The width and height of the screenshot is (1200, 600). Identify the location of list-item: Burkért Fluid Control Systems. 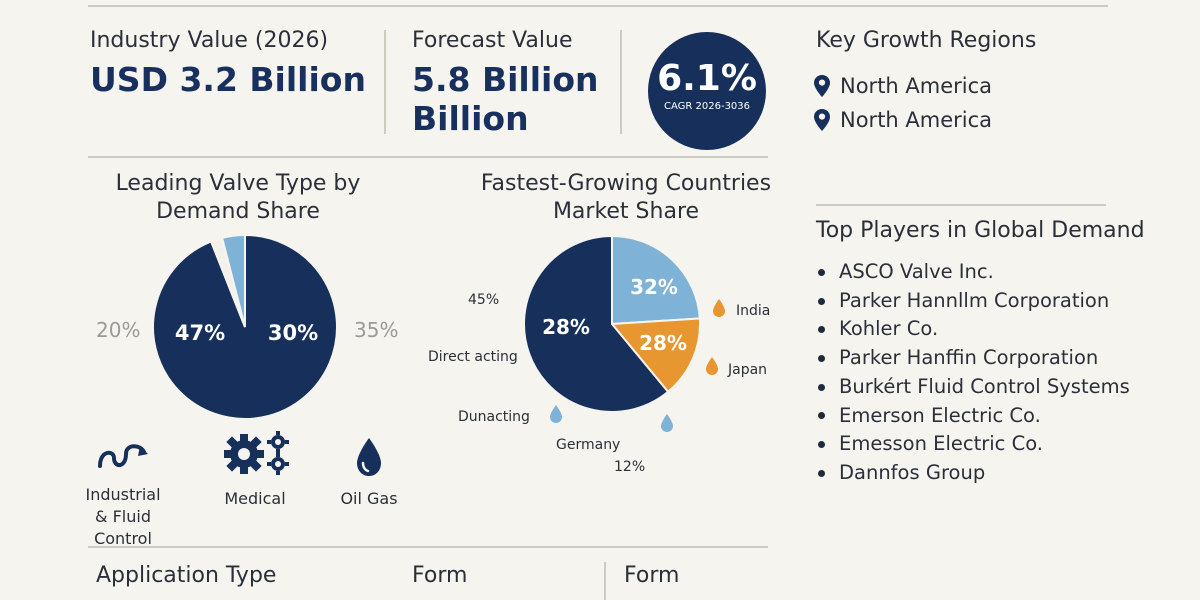
(974, 387).